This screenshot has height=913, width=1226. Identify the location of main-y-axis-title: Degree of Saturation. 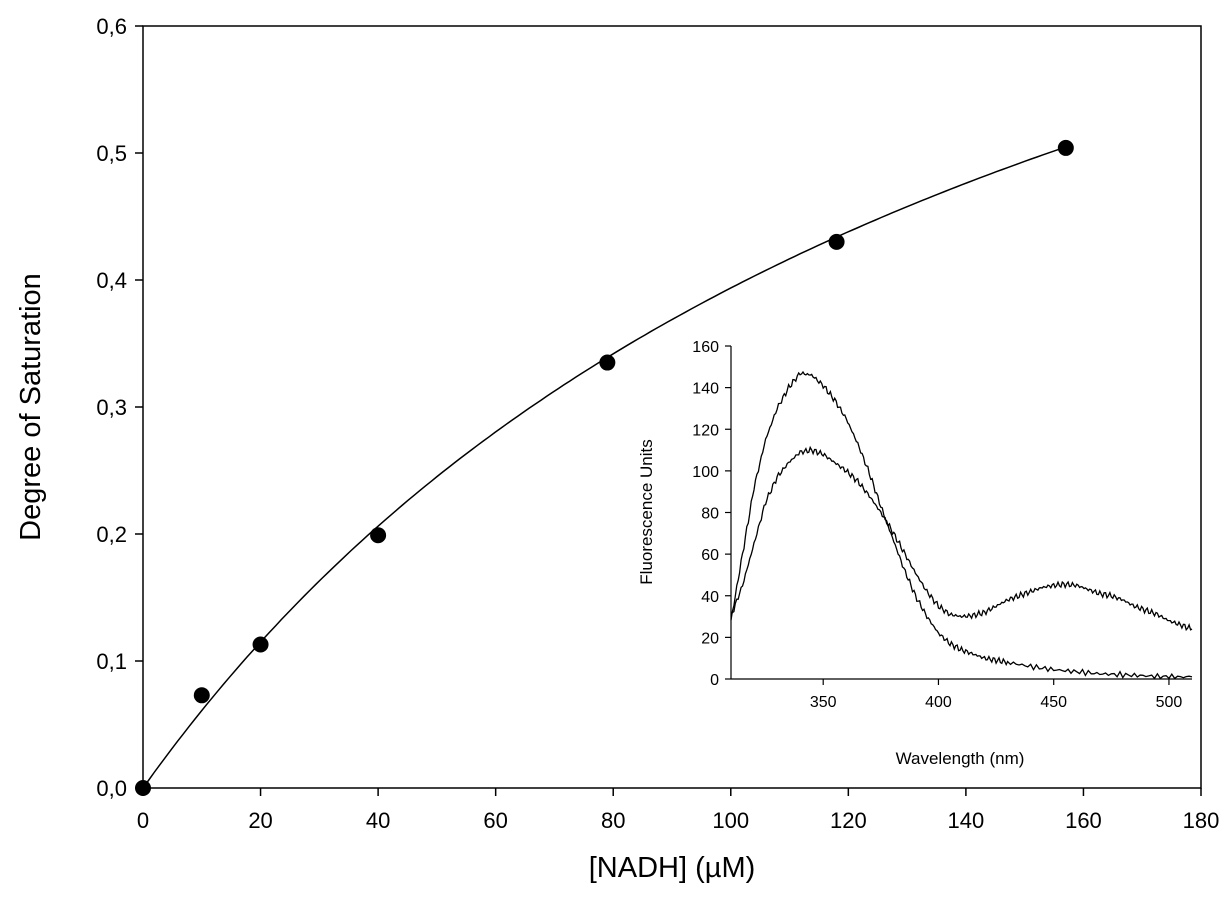
(31, 407).